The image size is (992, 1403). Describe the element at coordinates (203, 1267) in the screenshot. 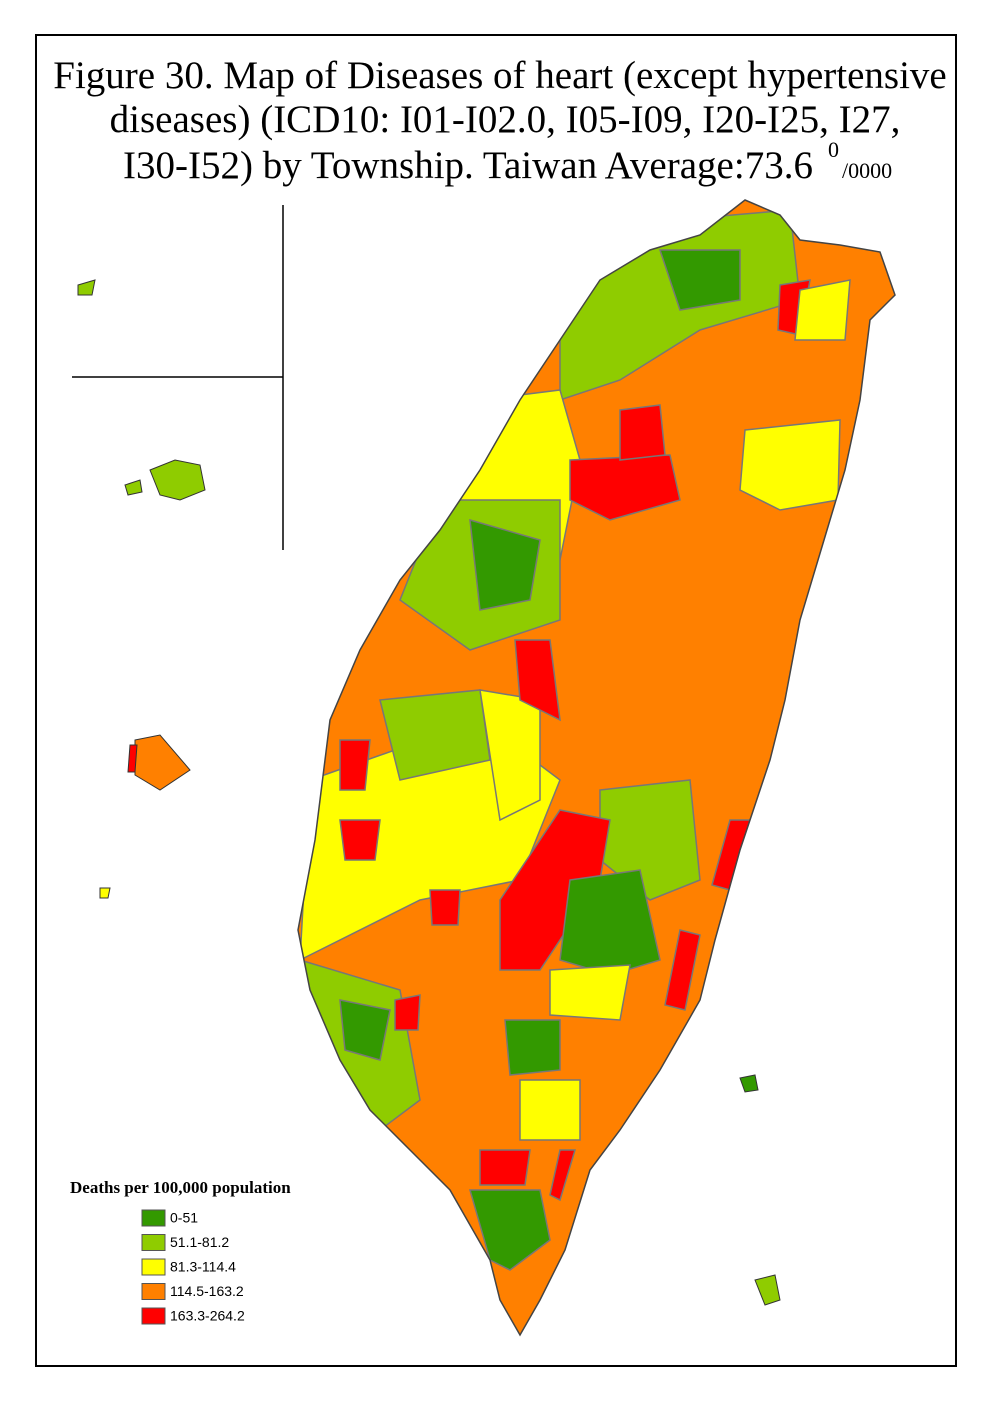

I see `legend-label: 81.3-114.4` at that location.